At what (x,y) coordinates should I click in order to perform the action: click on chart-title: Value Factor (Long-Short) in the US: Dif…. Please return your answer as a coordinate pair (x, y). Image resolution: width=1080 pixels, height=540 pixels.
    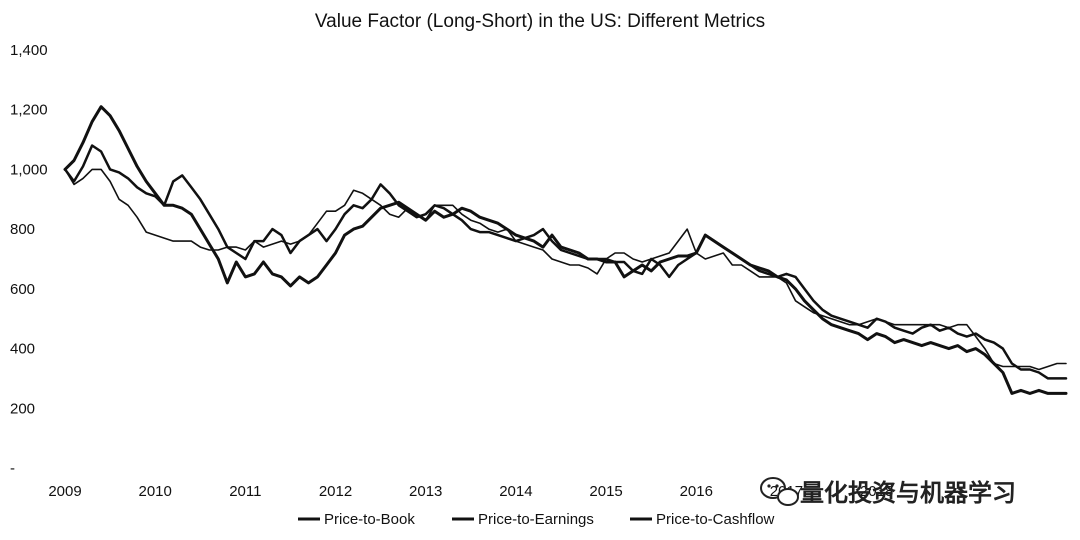
    Looking at the image, I should click on (540, 21).